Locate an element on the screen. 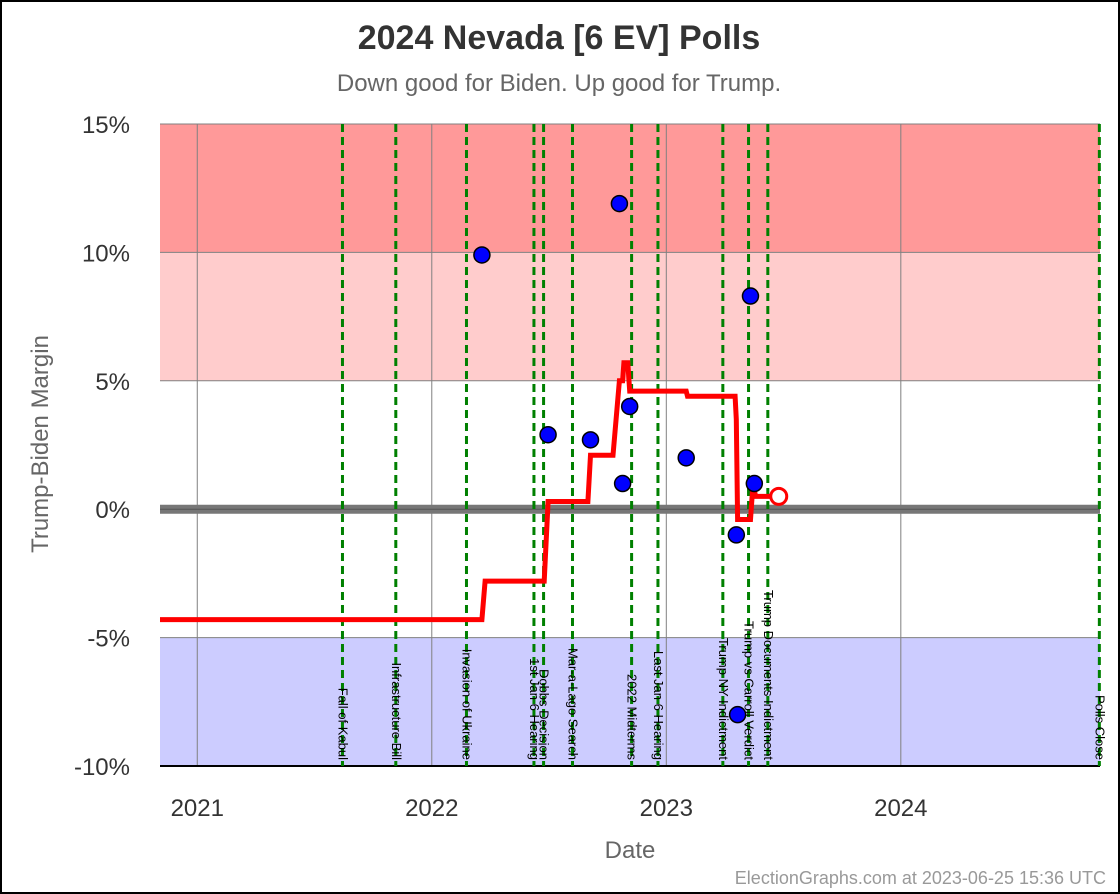 This screenshot has height=894, width=1120. y-tick-label: -5% is located at coordinates (108, 639).